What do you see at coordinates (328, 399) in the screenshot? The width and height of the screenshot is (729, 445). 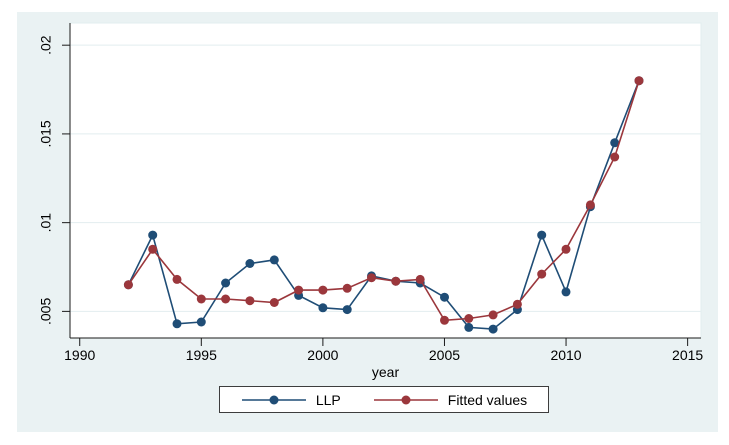 I see `legend-label-llp: LLP` at bounding box center [328, 399].